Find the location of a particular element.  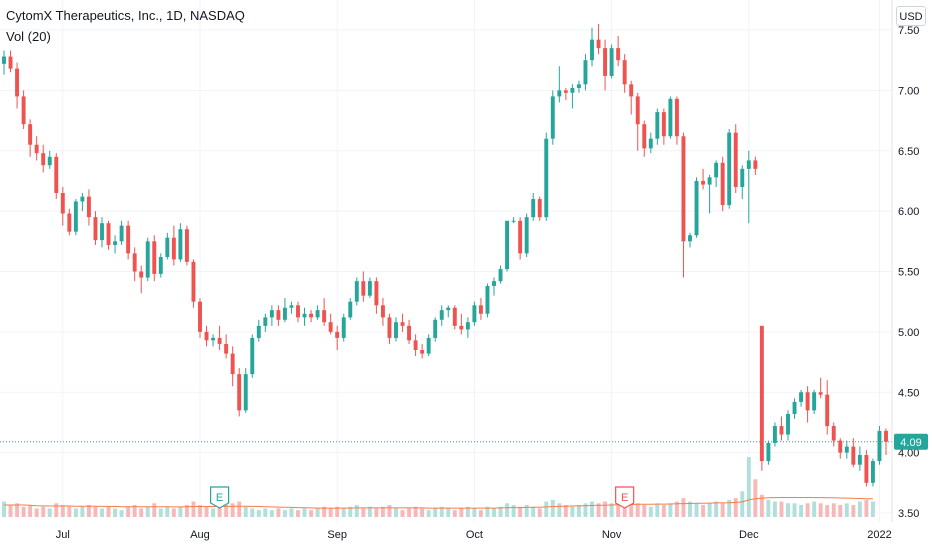

volume-ma-line is located at coordinates (438, 503).